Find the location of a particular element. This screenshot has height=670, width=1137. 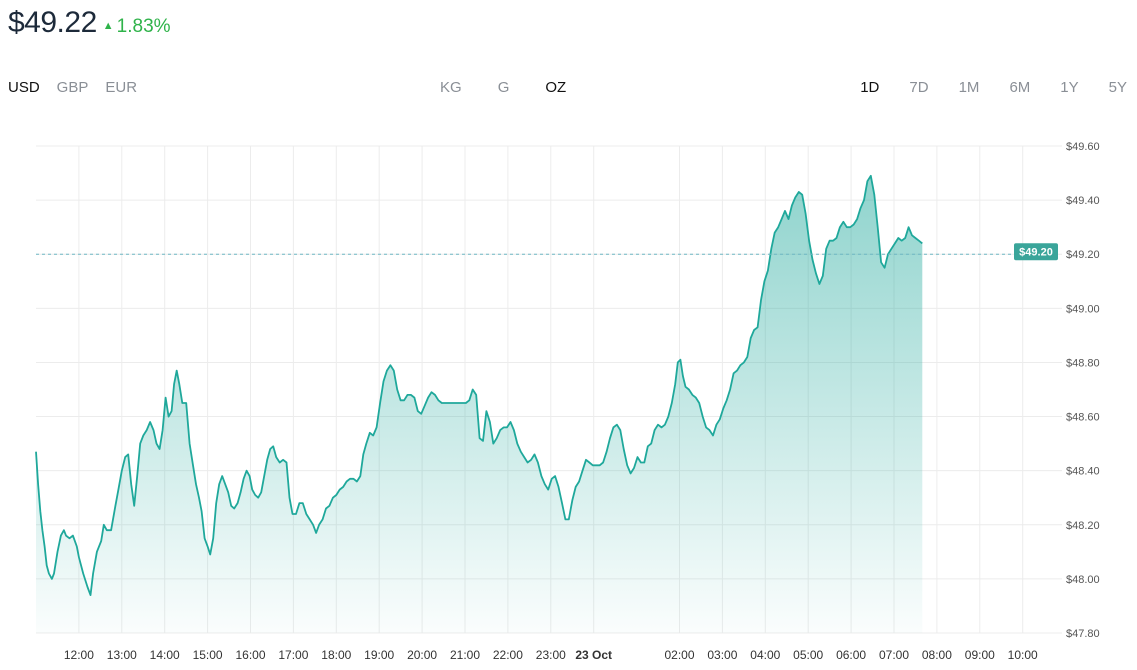

x-tick-label: 04:00 is located at coordinates (765, 655).